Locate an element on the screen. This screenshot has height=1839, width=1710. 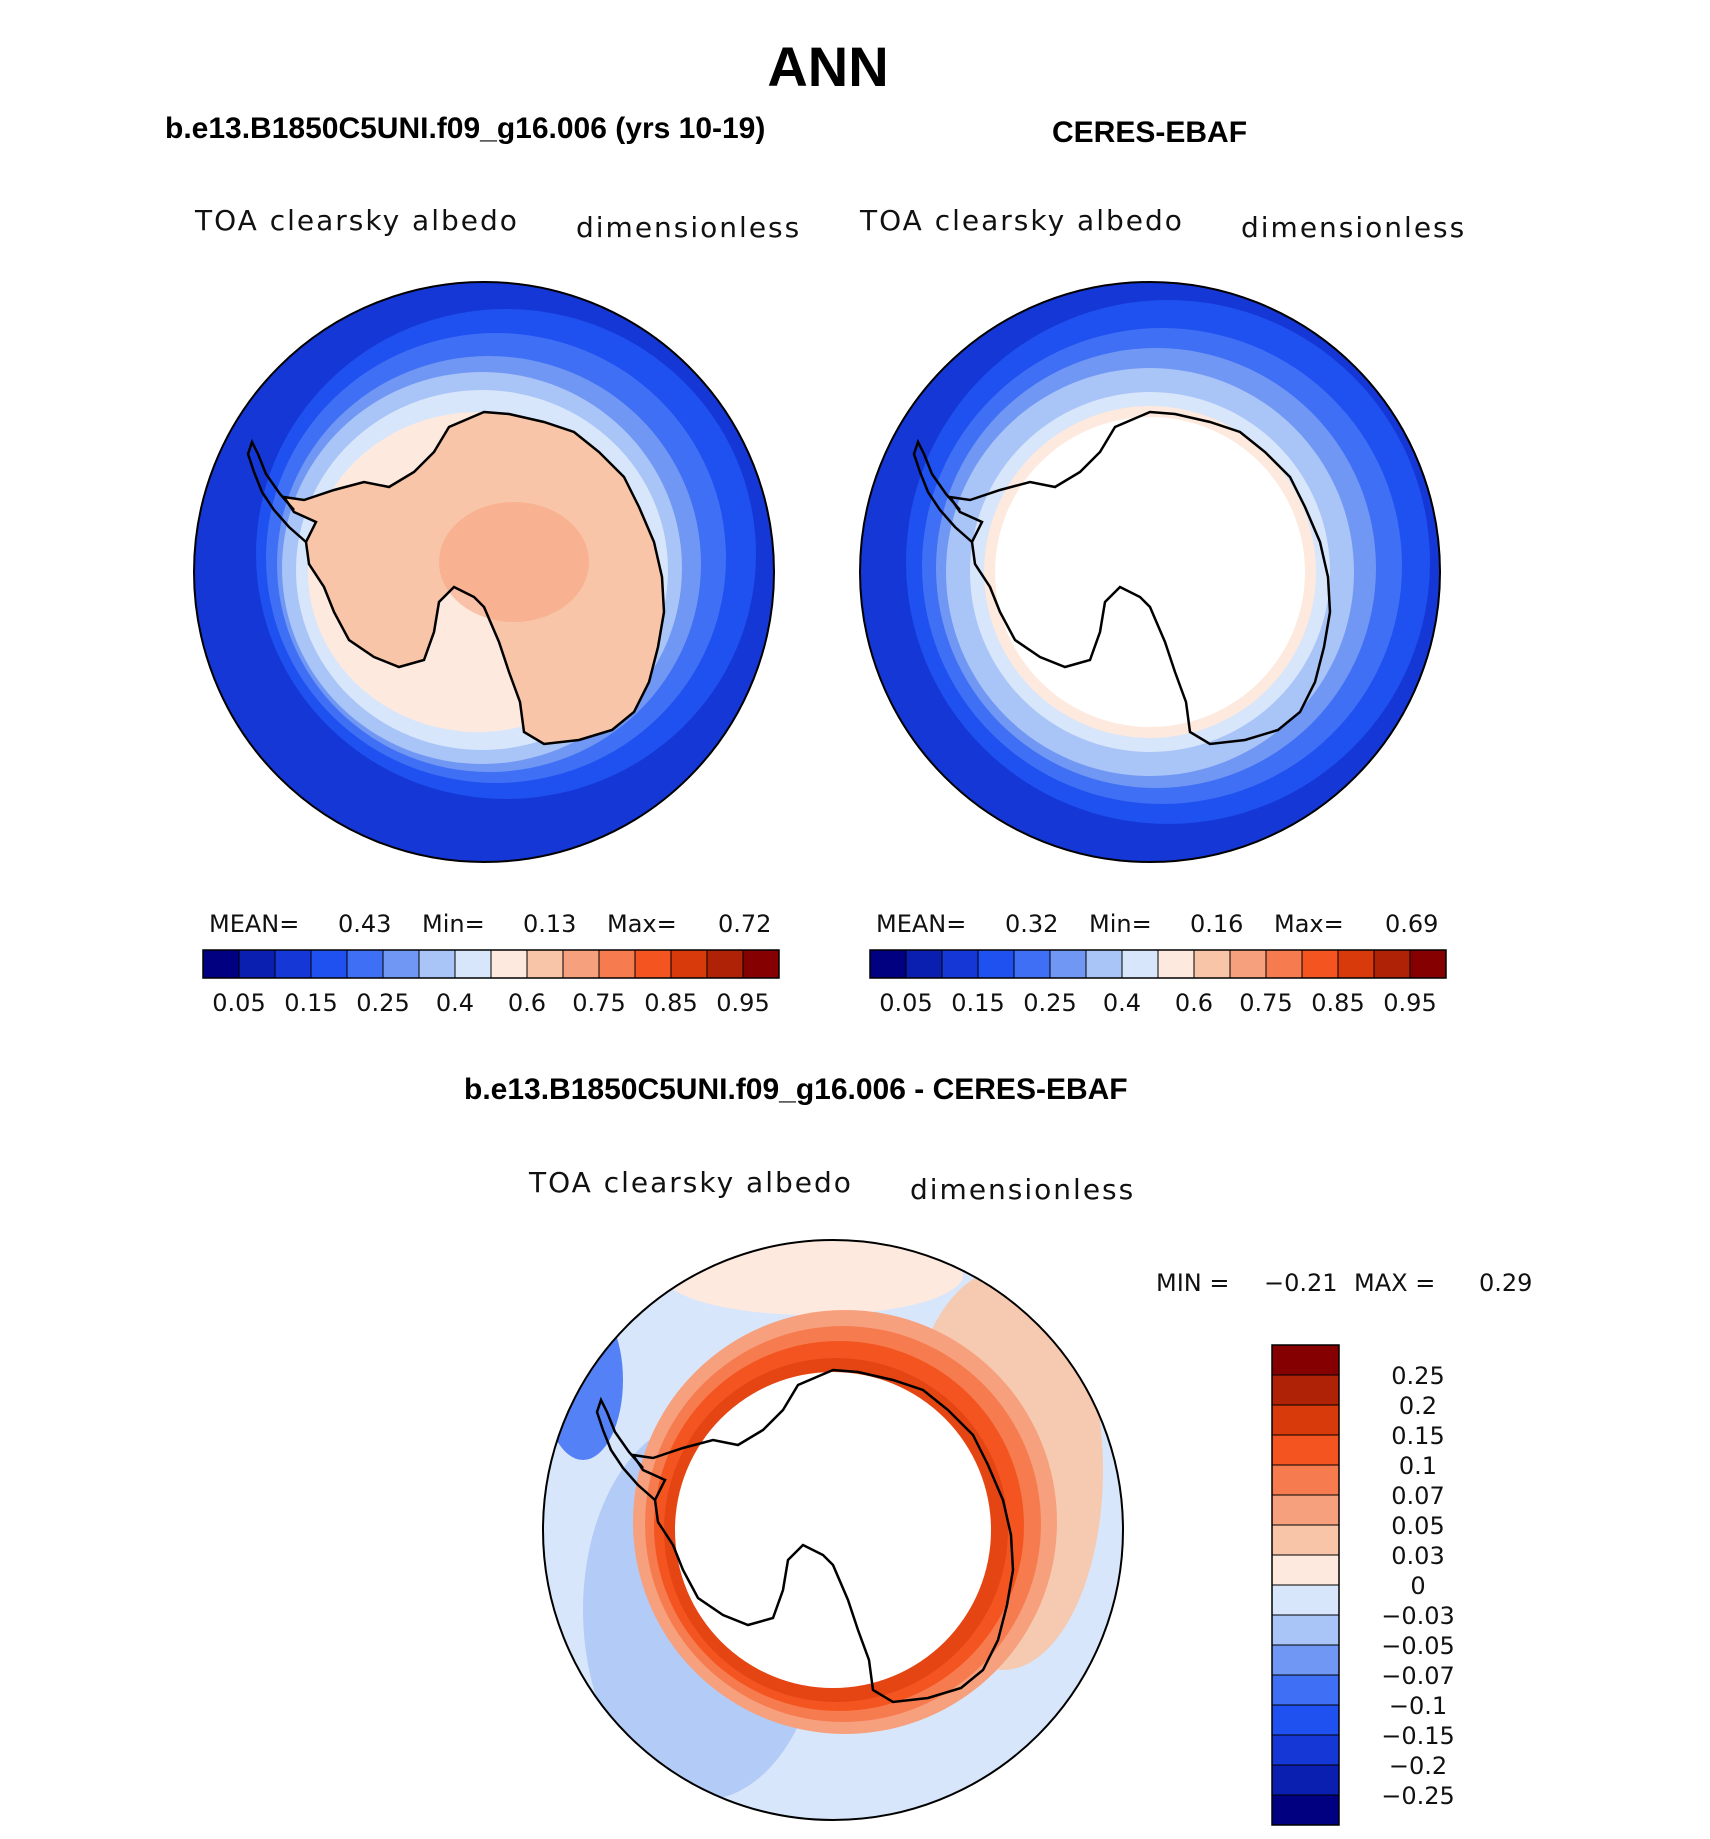
map-difference is located at coordinates (833, 1530).